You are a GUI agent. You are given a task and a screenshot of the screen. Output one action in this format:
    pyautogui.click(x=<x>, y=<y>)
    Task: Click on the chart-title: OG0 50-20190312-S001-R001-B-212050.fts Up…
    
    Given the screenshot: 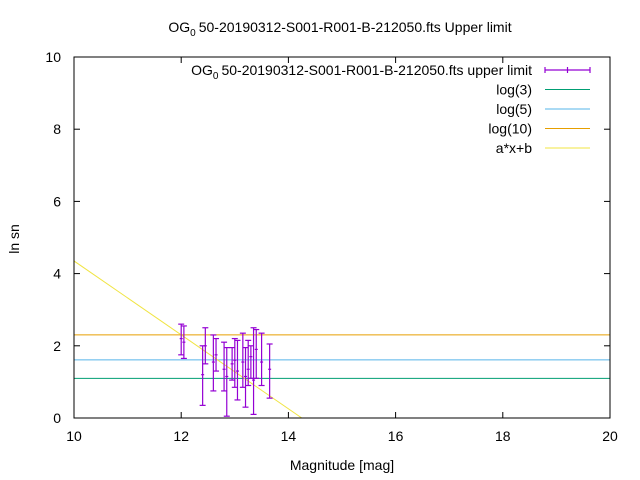 What is the action you would take?
    pyautogui.click(x=339, y=29)
    